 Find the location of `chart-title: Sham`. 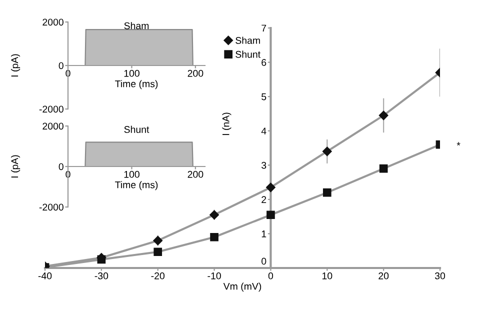

chart-title: Sham is located at coordinates (136, 26).